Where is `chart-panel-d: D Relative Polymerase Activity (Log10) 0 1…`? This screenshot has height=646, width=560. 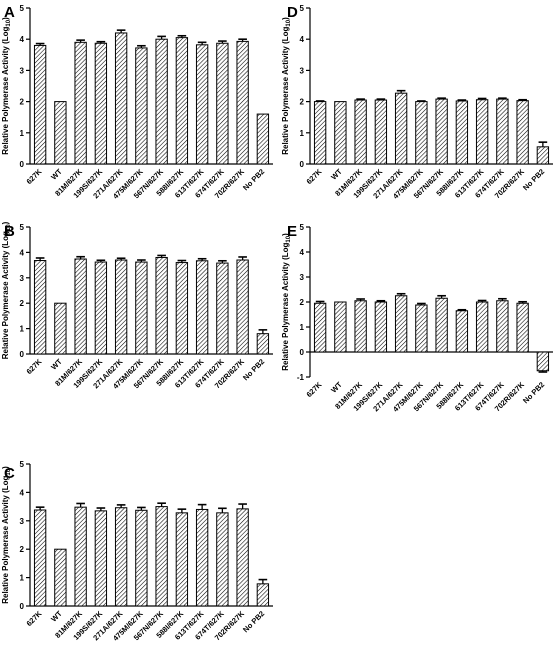 chart-panel-d: D Relative Polymerase Activity (Log10) 0 1… is located at coordinates (417, 102).